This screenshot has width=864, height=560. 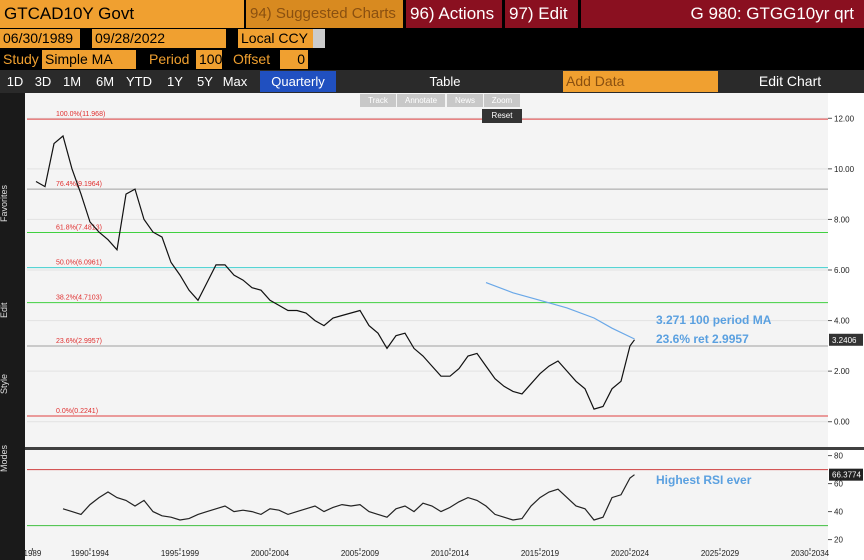 What do you see at coordinates (4, 203) in the screenshot?
I see `sidebar-label: Favorites` at bounding box center [4, 203].